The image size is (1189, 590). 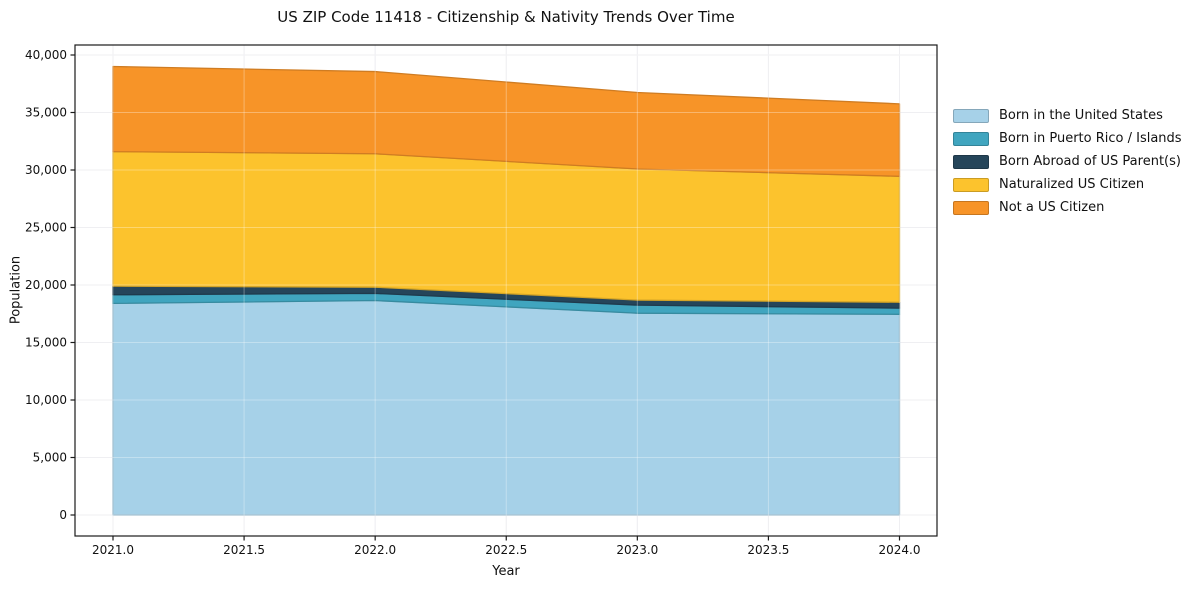 I want to click on y-tick-label: 5,000, so click(x=50, y=458).